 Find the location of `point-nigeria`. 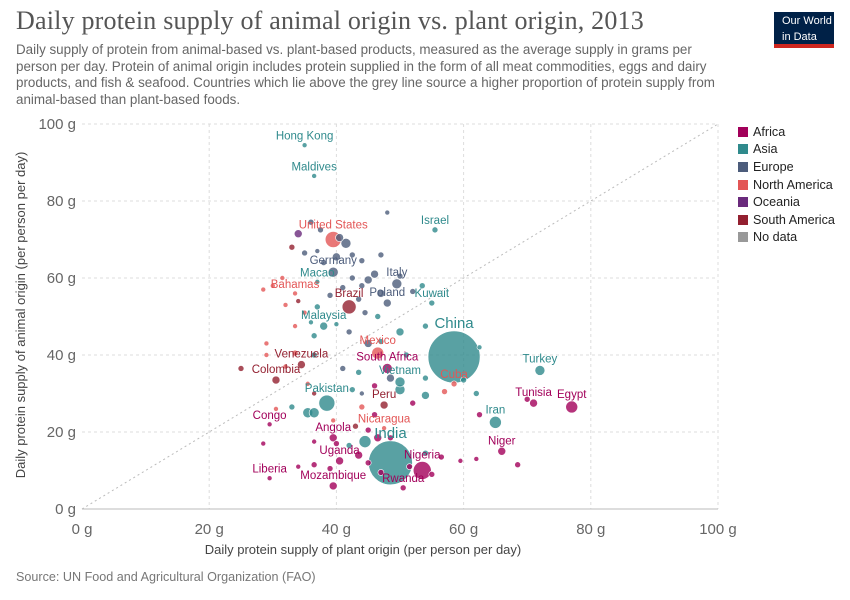

point-nigeria is located at coordinates (422, 470).